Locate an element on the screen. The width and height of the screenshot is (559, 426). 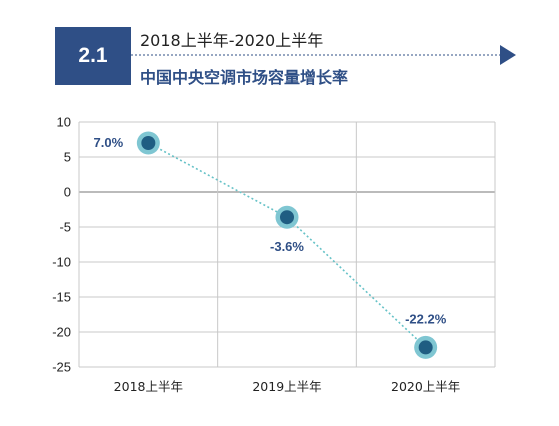
y-tick-label: -20 is located at coordinates (61, 332).